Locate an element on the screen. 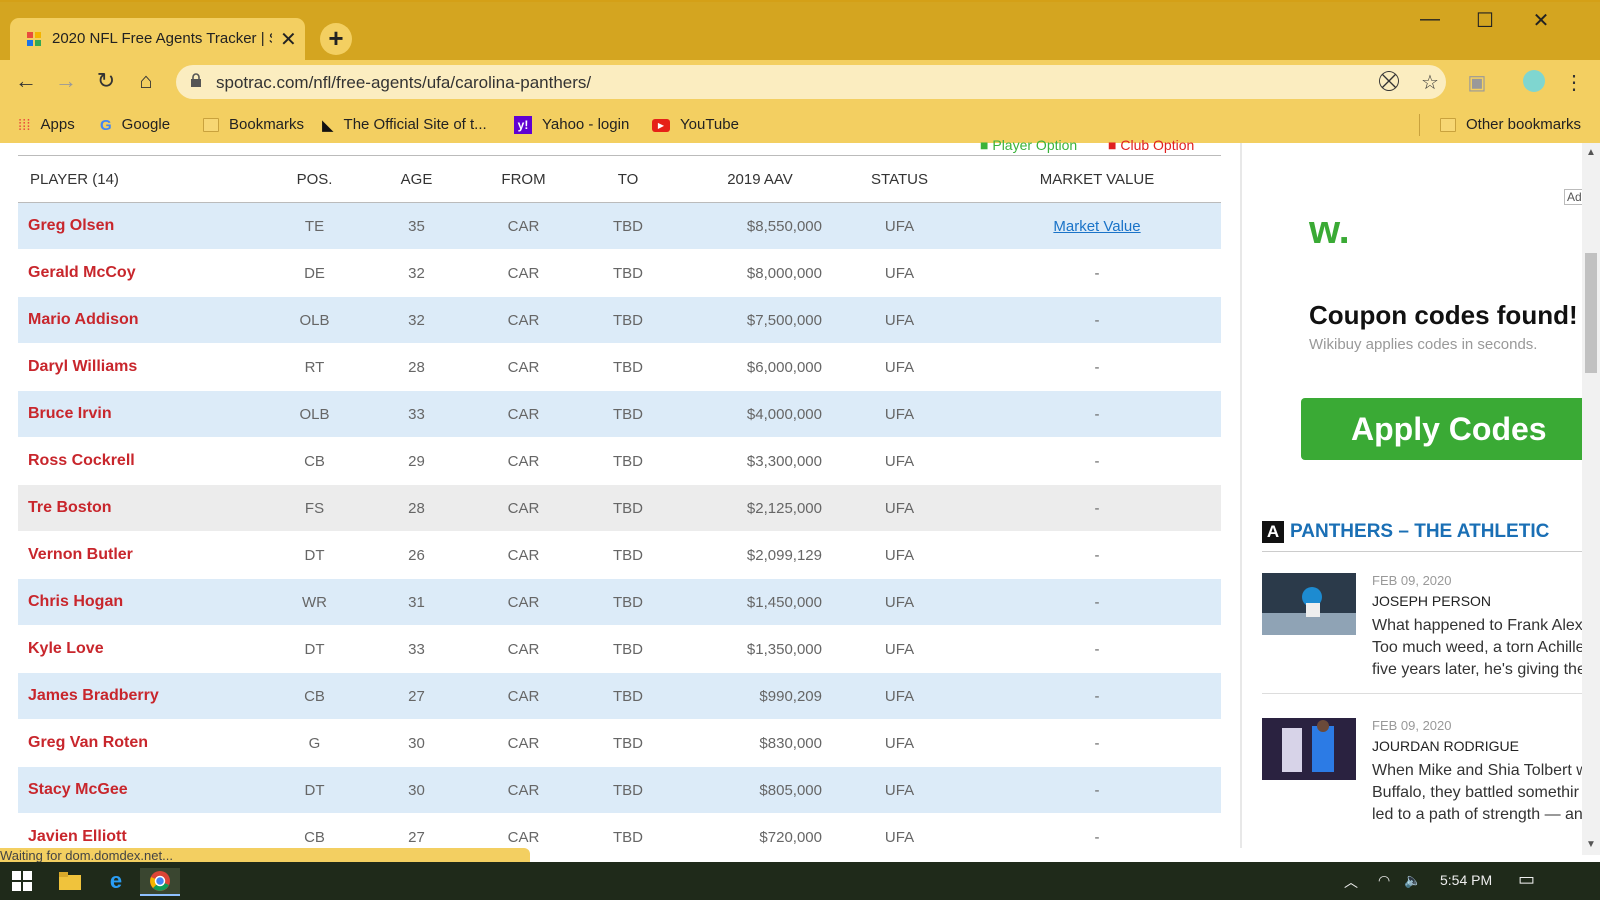 The width and height of the screenshot is (1600, 900). chrome-icon is located at coordinates (160, 882).